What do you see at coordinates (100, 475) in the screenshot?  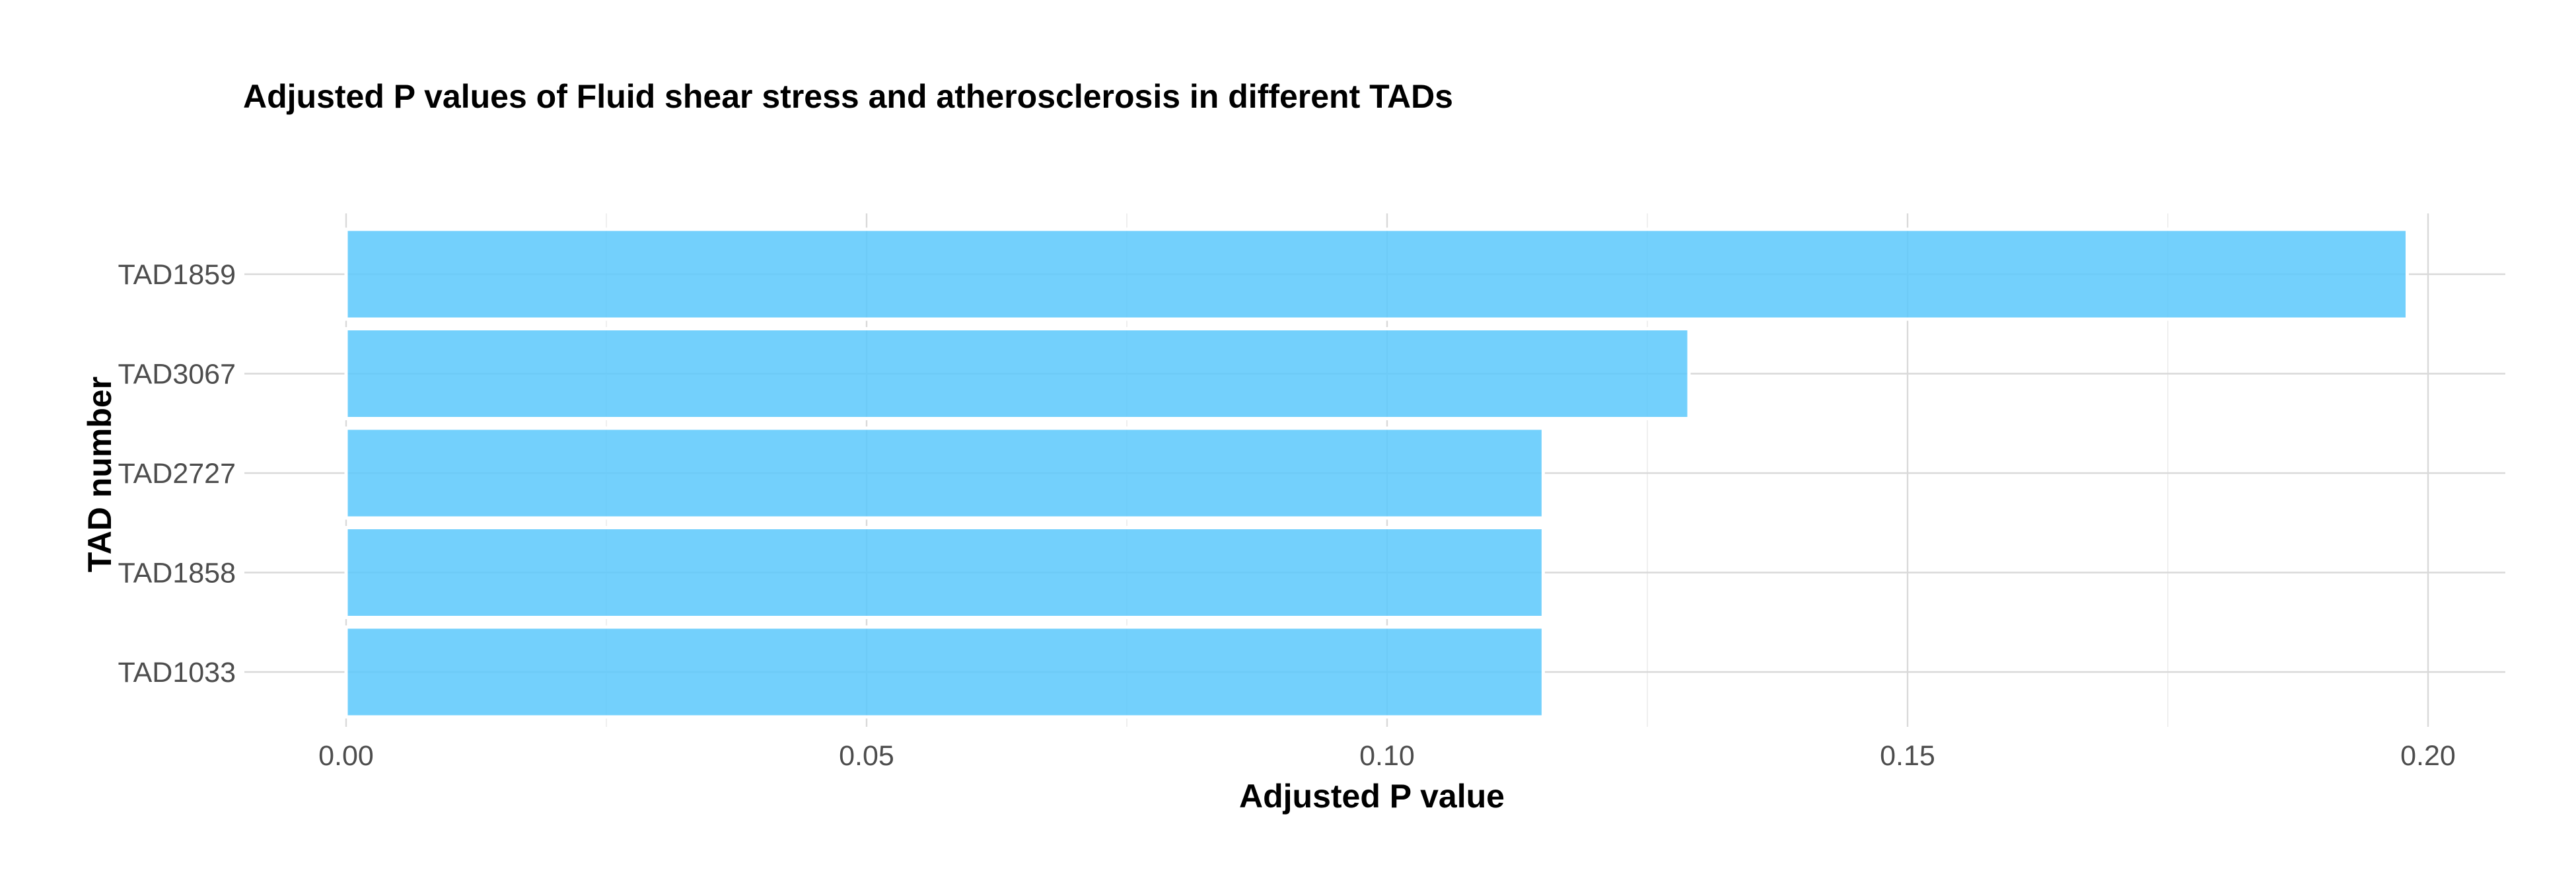 I see `y-axis-title: TAD number` at bounding box center [100, 475].